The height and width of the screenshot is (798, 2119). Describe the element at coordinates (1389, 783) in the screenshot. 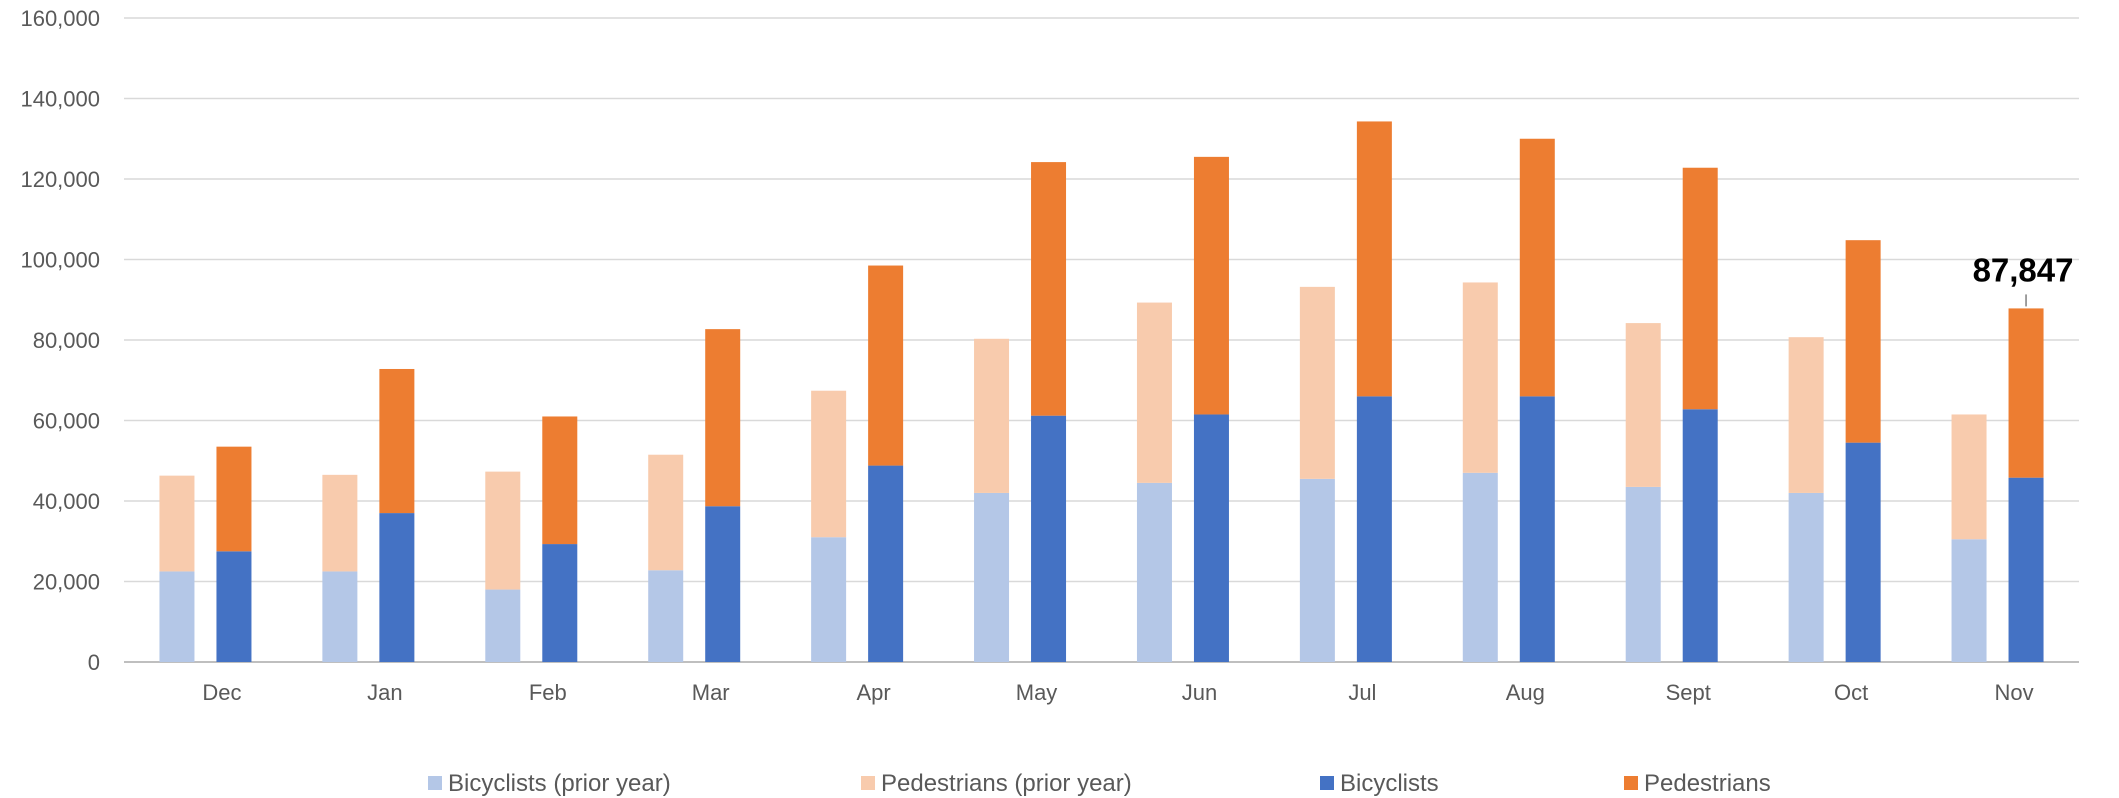

I see `legend-label: Bicyclists` at that location.